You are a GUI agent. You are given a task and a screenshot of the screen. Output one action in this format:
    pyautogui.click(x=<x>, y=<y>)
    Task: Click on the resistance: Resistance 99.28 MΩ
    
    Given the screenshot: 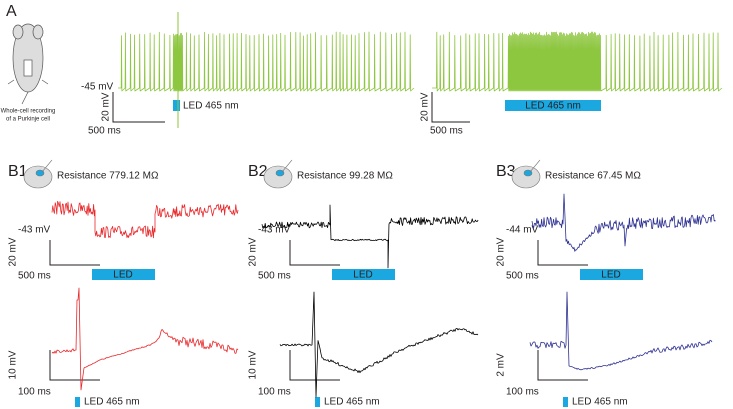 What is the action you would take?
    pyautogui.click(x=345, y=176)
    